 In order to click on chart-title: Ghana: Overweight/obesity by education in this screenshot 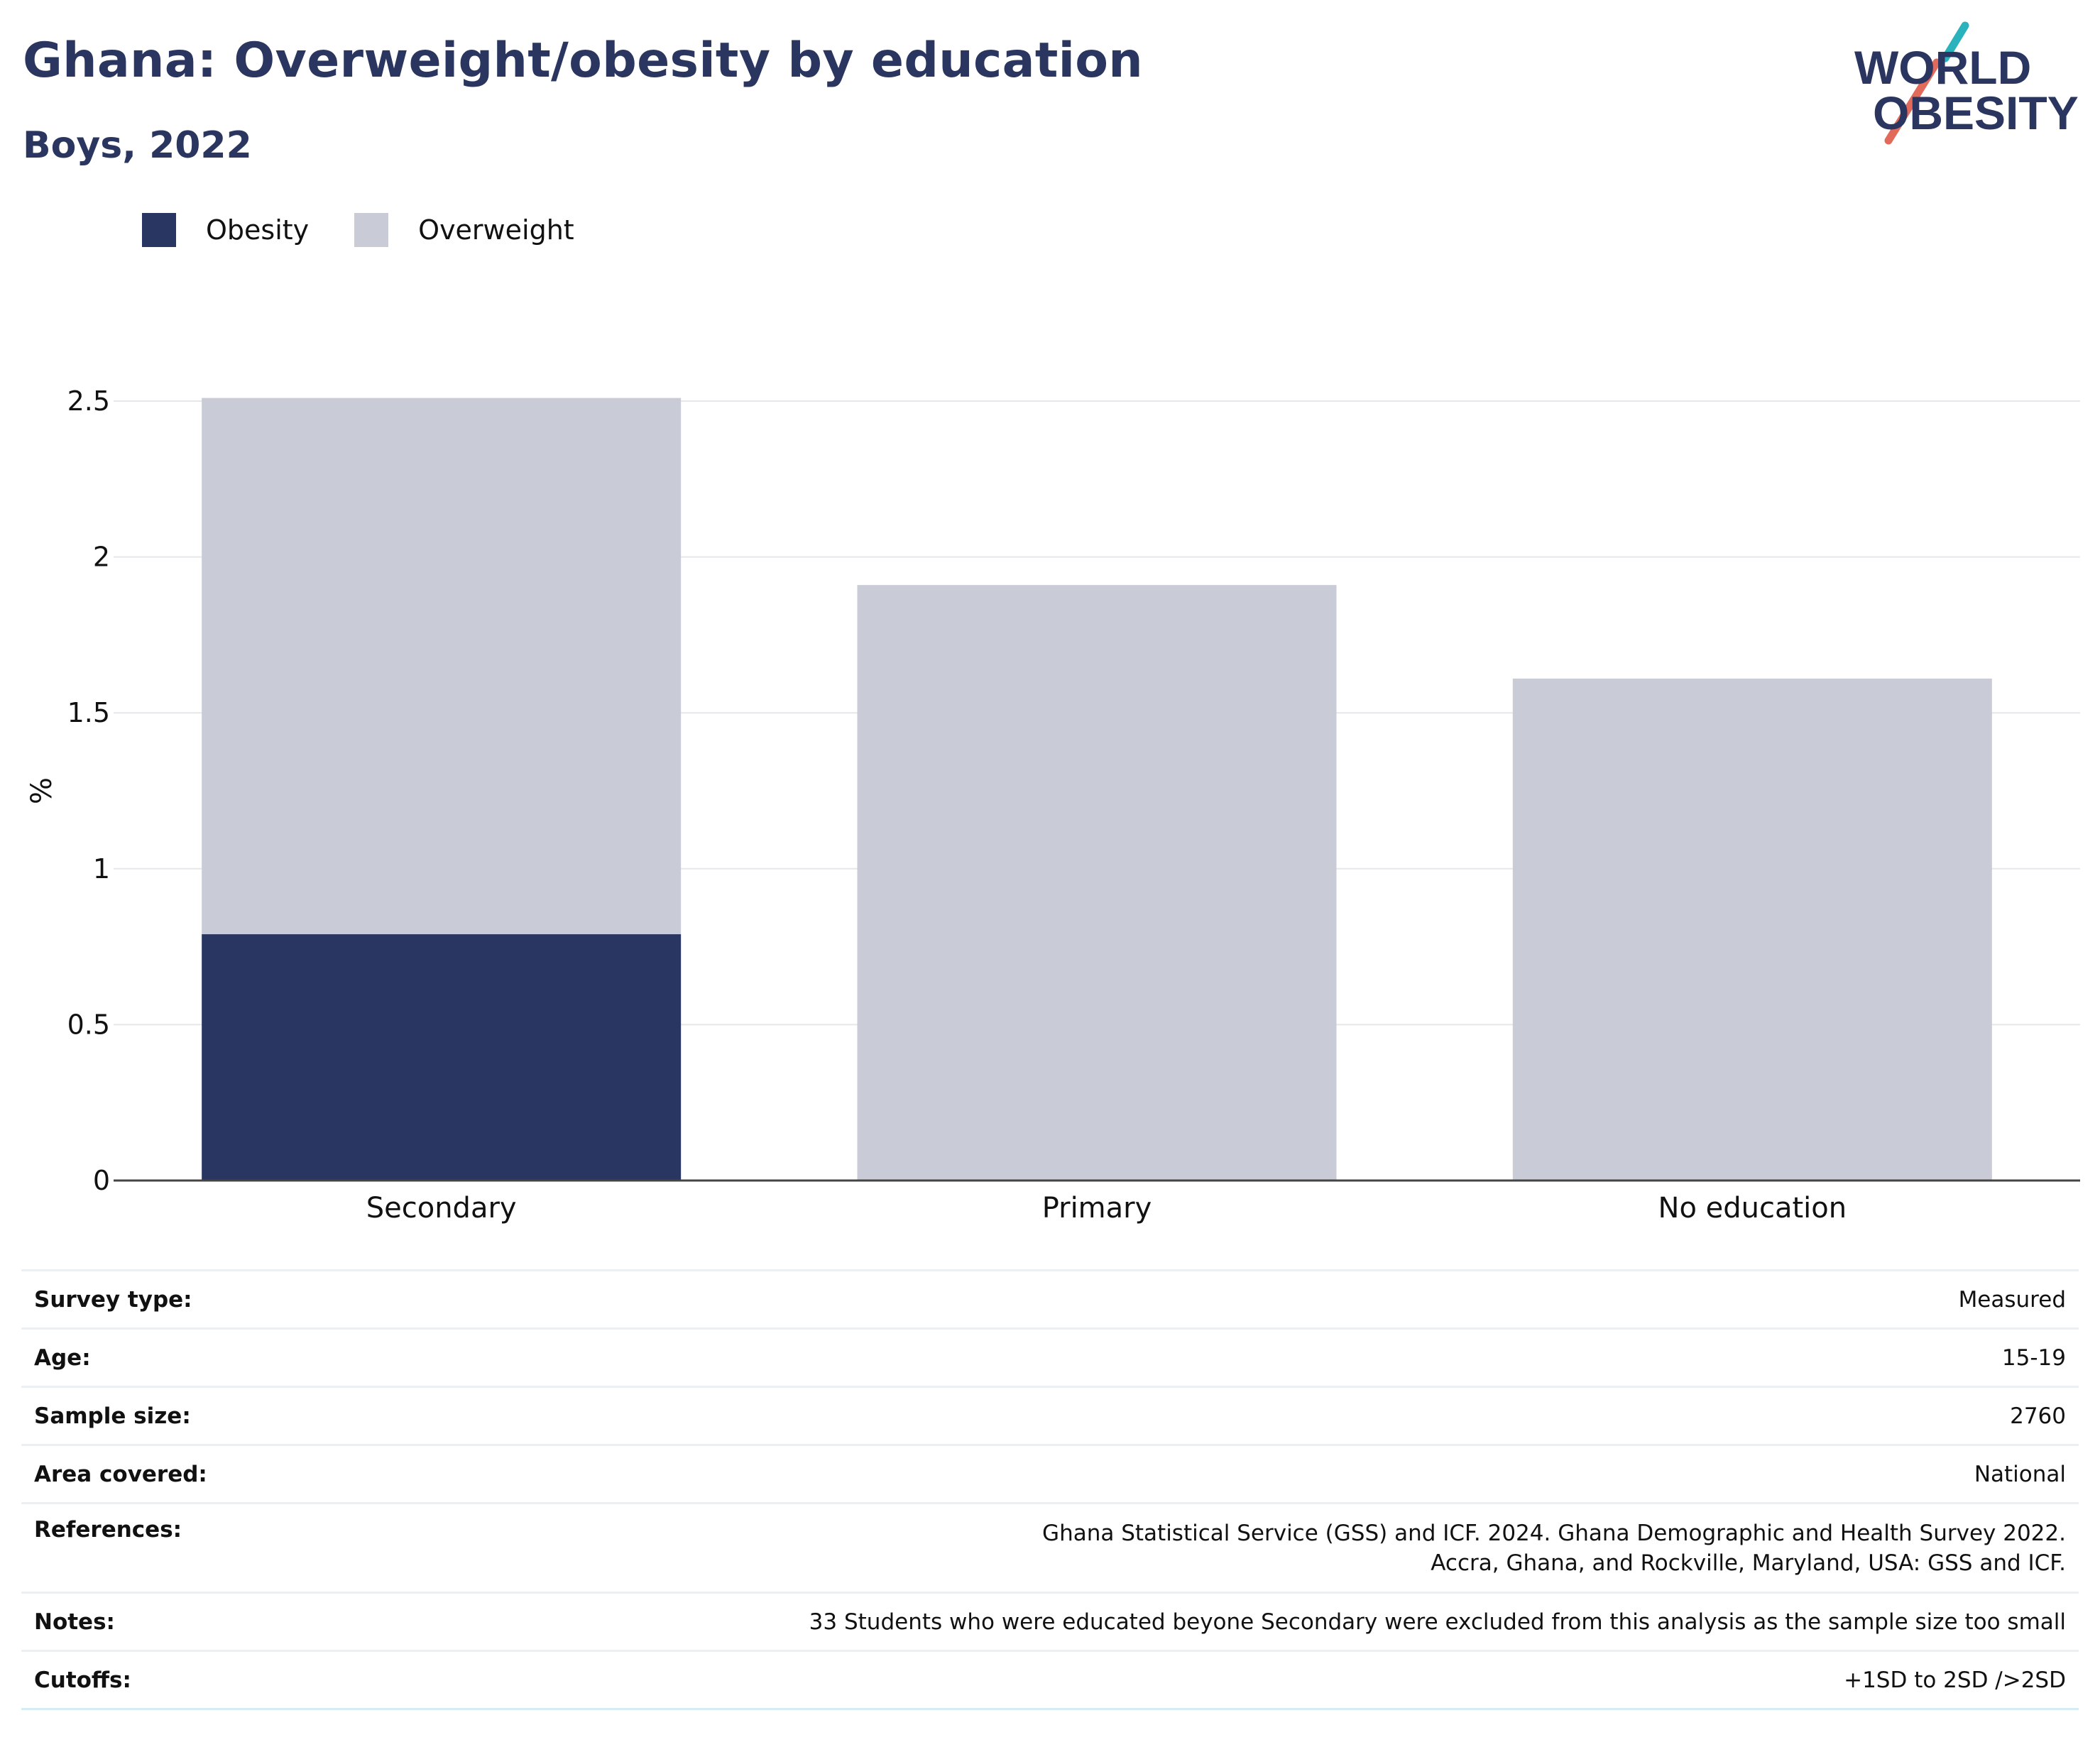, I will do `click(583, 61)`.